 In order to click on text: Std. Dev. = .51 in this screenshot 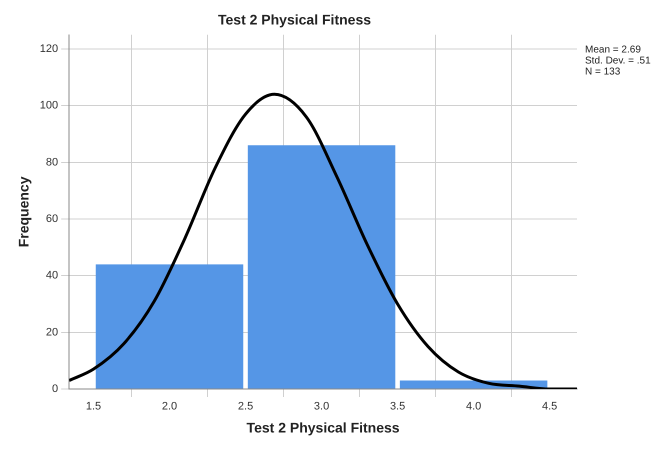, I will do `click(618, 61)`.